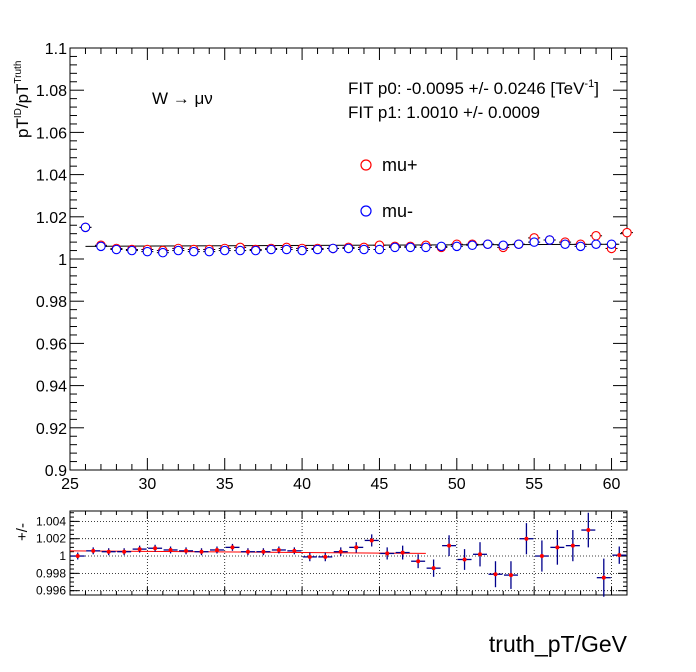 The image size is (696, 672). What do you see at coordinates (51, 429) in the screenshot?
I see `main-y-tick-label: 0.92` at bounding box center [51, 429].